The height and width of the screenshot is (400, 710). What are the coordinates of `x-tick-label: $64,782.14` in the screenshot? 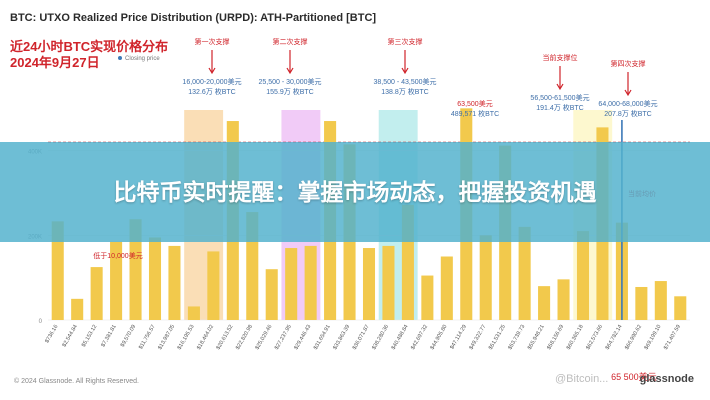 It's located at (614, 337).